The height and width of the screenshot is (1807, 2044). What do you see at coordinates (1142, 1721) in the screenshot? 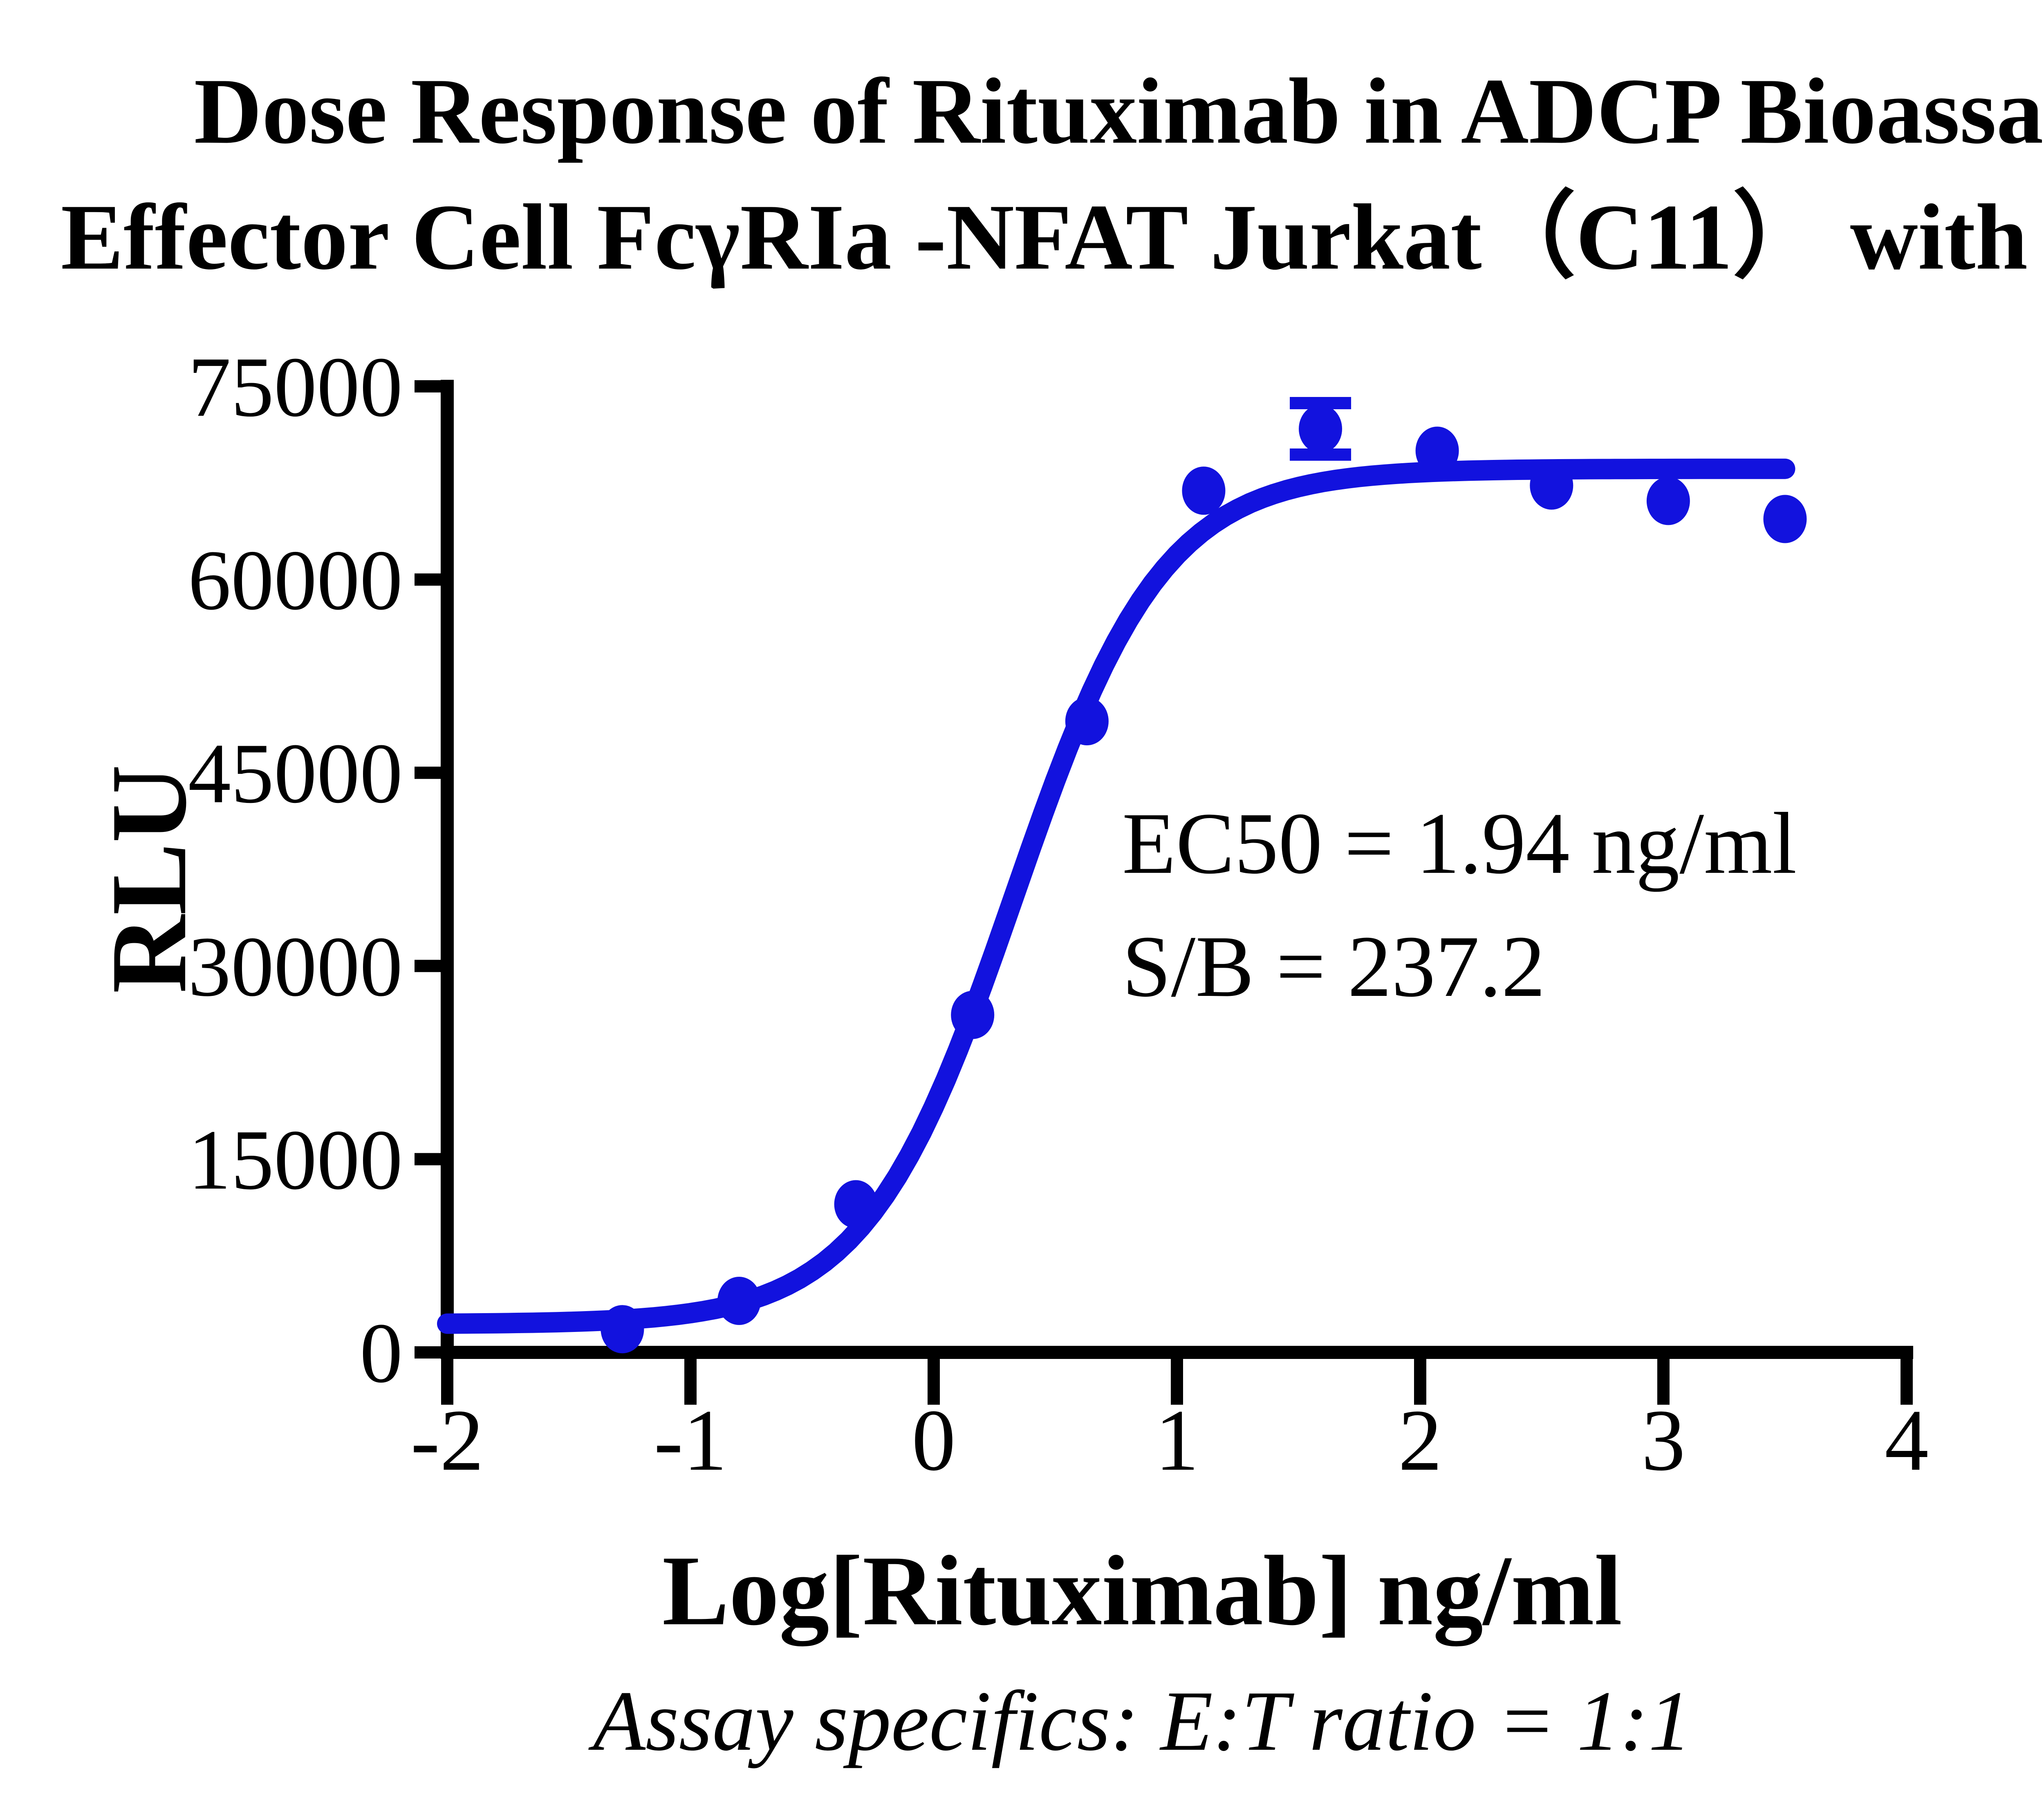
I see `assay-specifics-caption: Assay specifics: E:T ratio = 1:1` at bounding box center [1142, 1721].